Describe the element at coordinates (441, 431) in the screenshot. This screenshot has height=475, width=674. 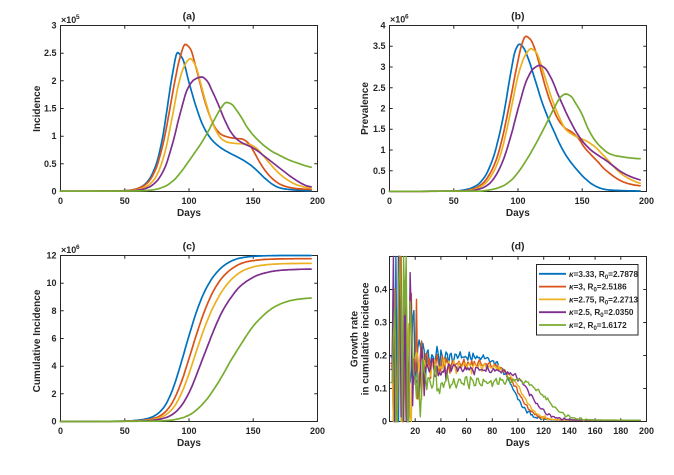
I see `svg-text: 40` at that location.